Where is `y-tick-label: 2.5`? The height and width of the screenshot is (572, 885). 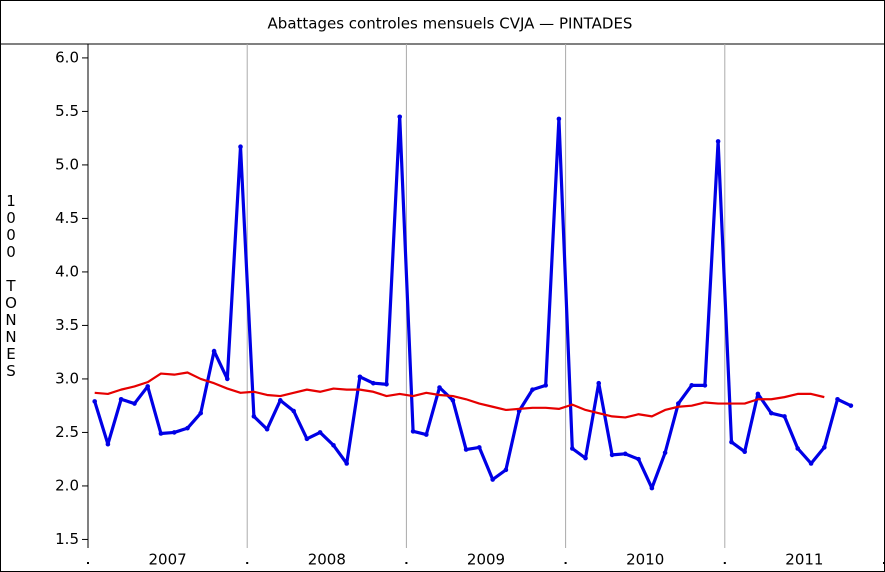
y-tick-label: 2.5 is located at coordinates (67, 432).